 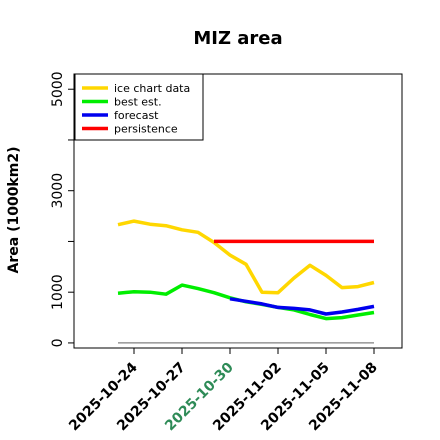 I want to click on legend-label: ice chart data, so click(x=152, y=88).